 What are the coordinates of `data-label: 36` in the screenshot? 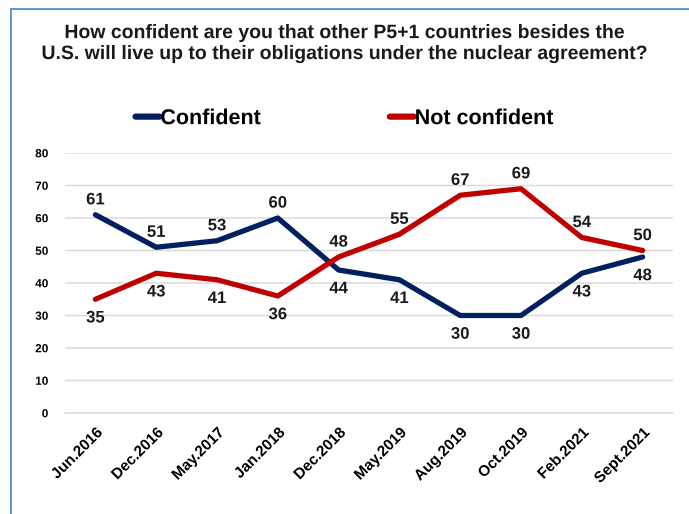 It's located at (277, 314).